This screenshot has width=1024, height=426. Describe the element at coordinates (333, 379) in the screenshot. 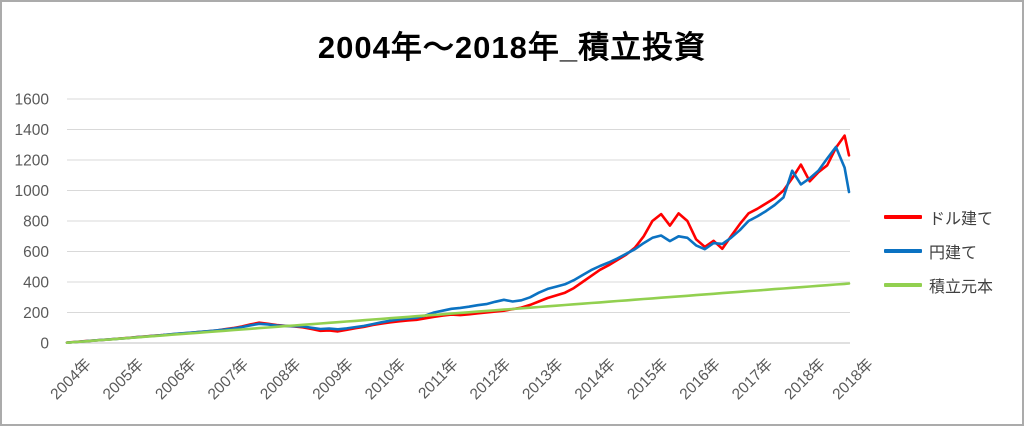

I see `x-axis-label: 2009年` at that location.